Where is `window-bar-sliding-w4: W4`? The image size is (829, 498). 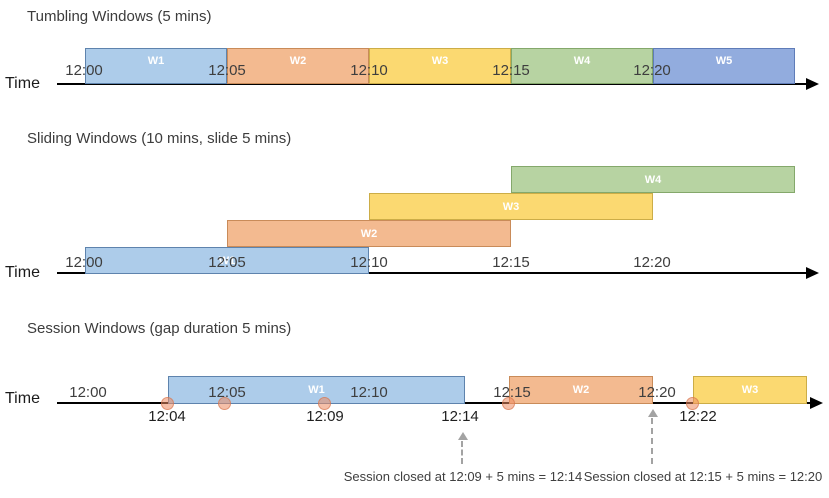
window-bar-sliding-w4: W4 is located at coordinates (653, 179).